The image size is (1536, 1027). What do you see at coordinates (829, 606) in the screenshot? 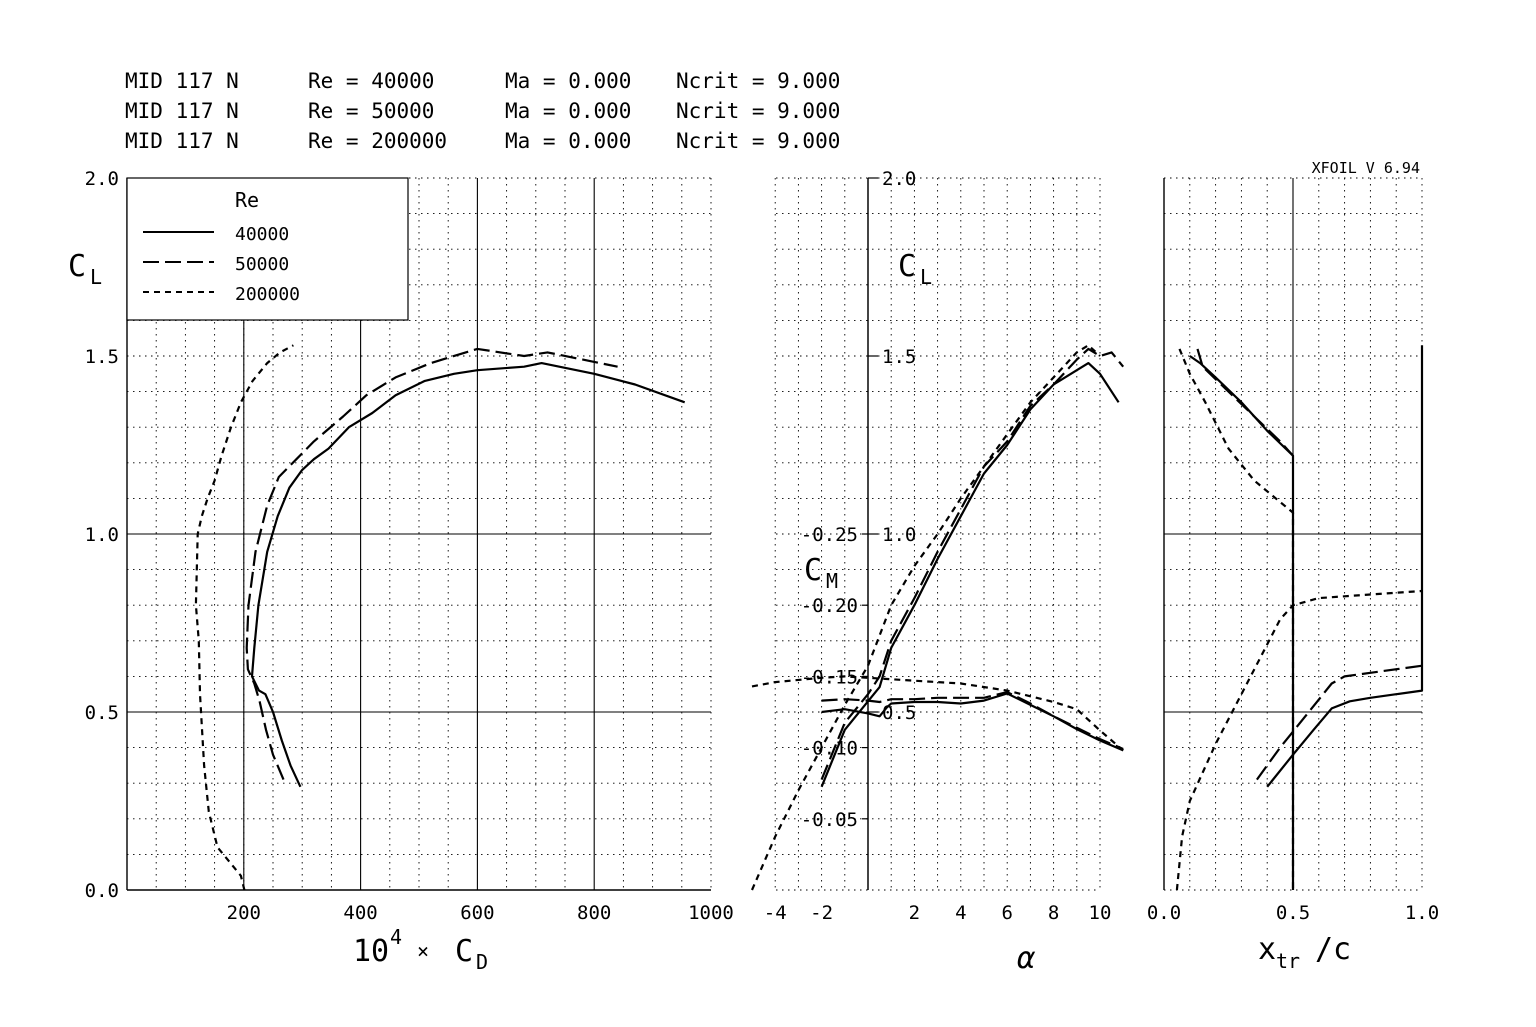
I see `alpha-cm-tick-label: -0.20` at bounding box center [829, 606].